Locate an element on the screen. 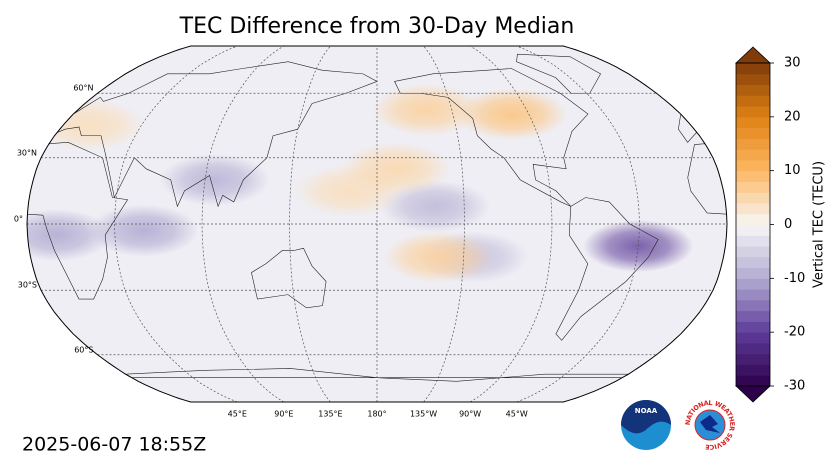  colorbar-tick-label: -30 is located at coordinates (794, 386).